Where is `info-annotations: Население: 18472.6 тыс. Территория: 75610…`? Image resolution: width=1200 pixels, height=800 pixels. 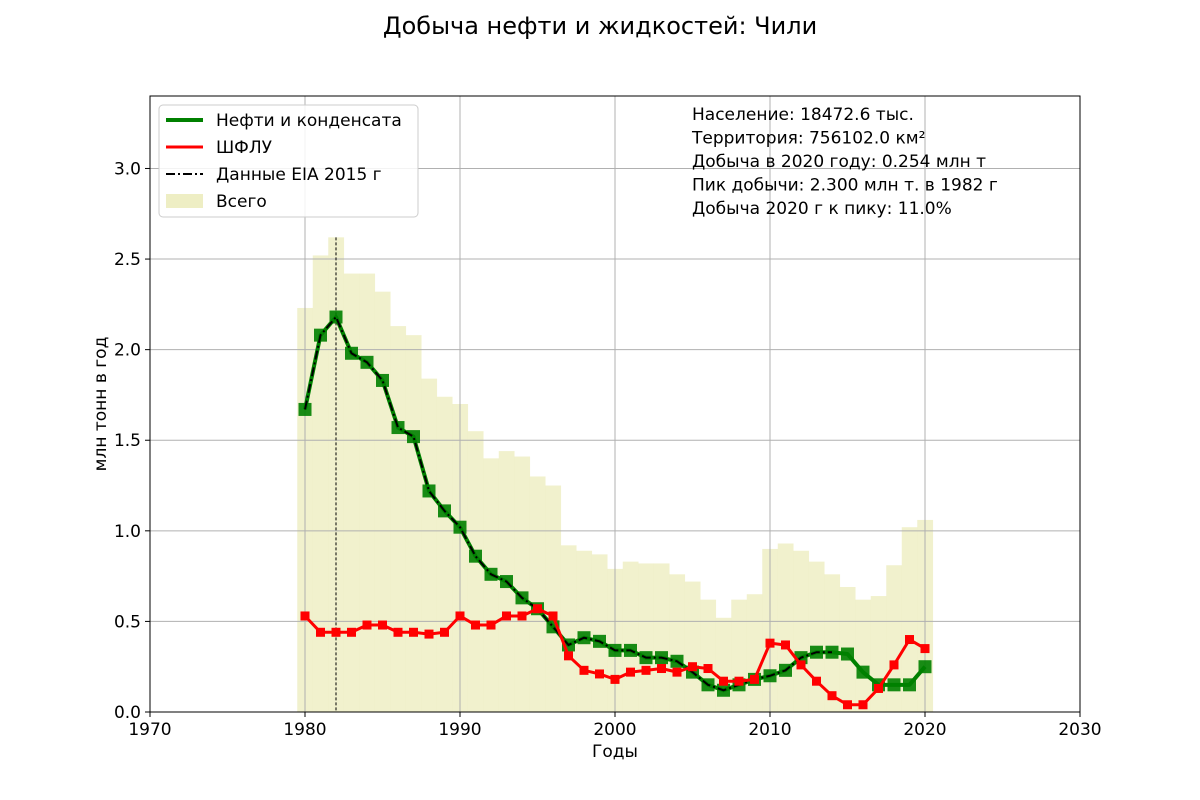 info-annotations: Население: 18472.6 тыс. Территория: 75610… is located at coordinates (844, 162).